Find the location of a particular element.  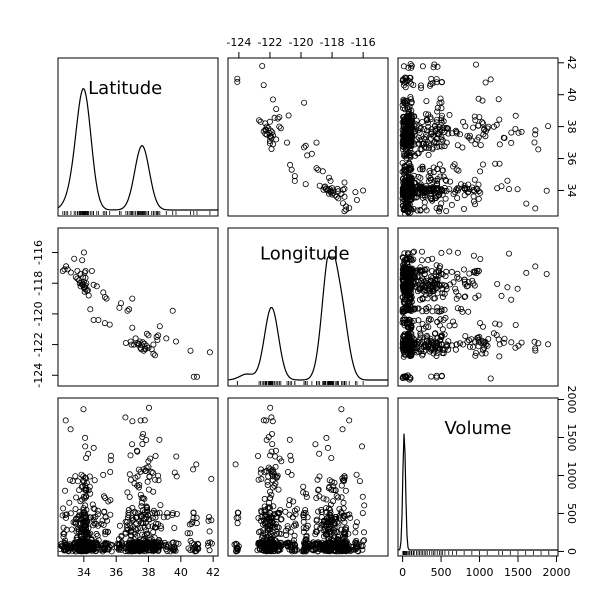

y-tick-label-latitude: 42 is located at coordinates (571, 63).